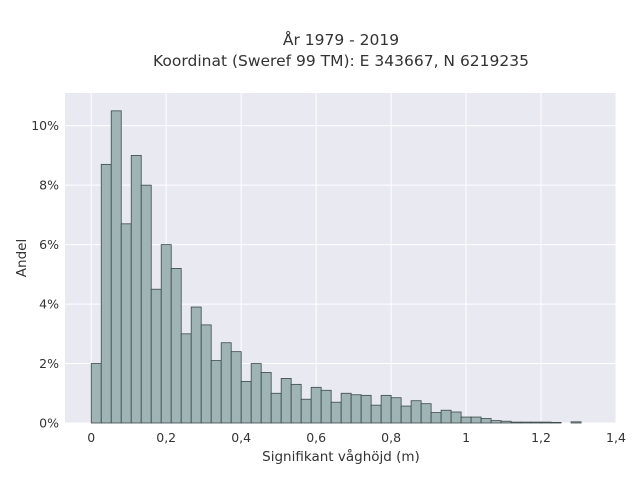  What do you see at coordinates (45, 125) in the screenshot?
I see `y-tick-label-5: 10%` at bounding box center [45, 125].